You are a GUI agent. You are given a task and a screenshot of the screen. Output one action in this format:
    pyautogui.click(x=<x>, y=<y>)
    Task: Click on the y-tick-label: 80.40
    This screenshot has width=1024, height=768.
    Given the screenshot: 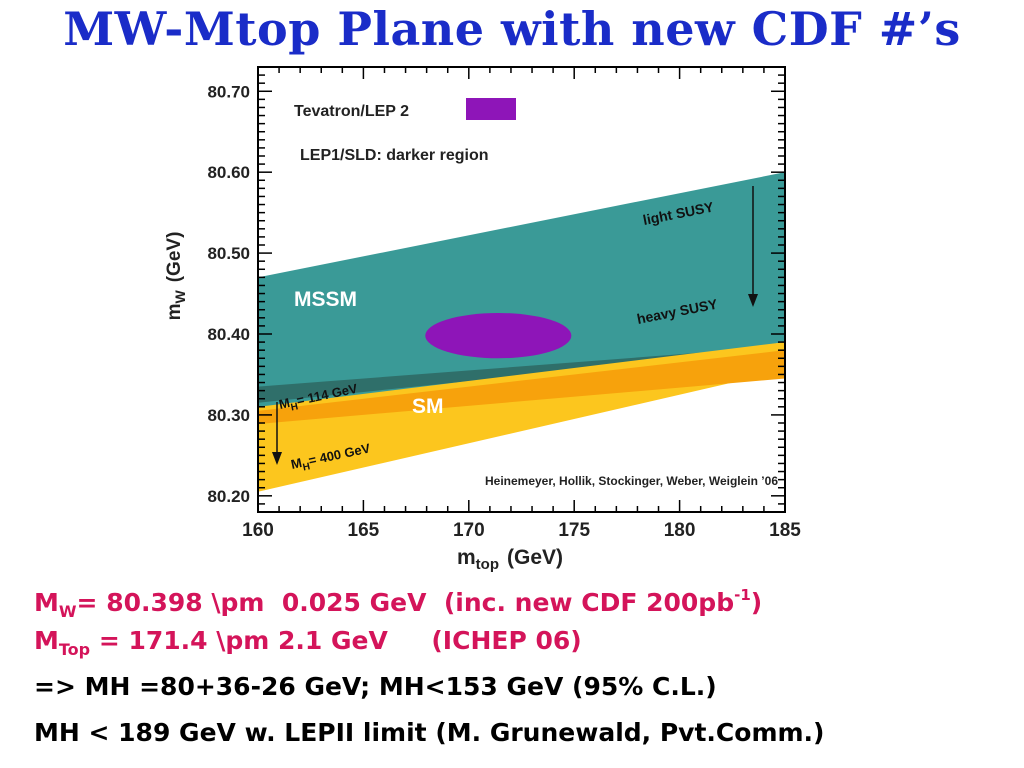 What is the action you would take?
    pyautogui.click(x=228, y=334)
    